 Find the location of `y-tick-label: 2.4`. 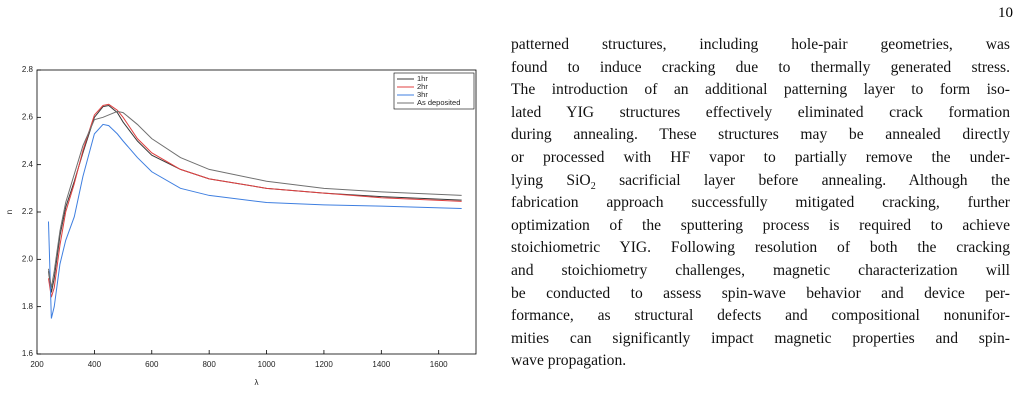

y-tick-label: 2.4 is located at coordinates (28, 164).